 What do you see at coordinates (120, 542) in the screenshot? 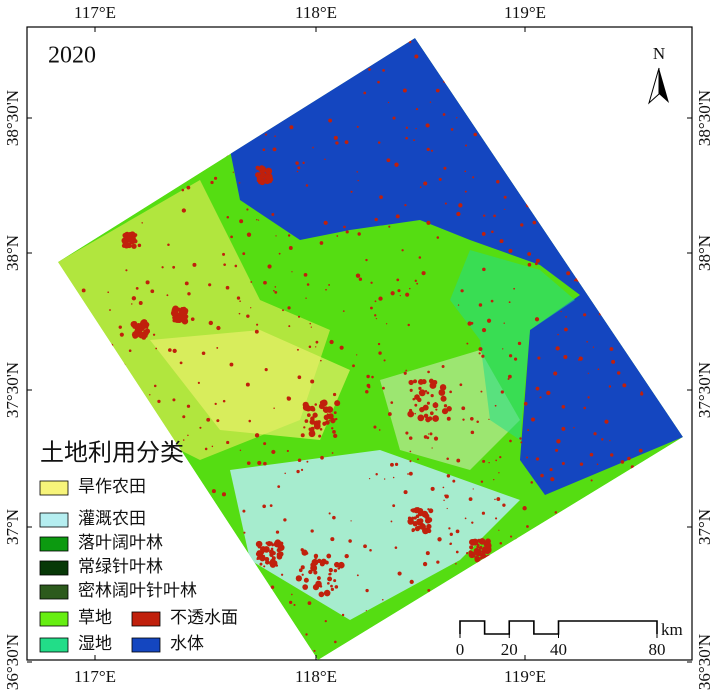
I see `legend-label: 落叶阔叶林` at bounding box center [120, 542].